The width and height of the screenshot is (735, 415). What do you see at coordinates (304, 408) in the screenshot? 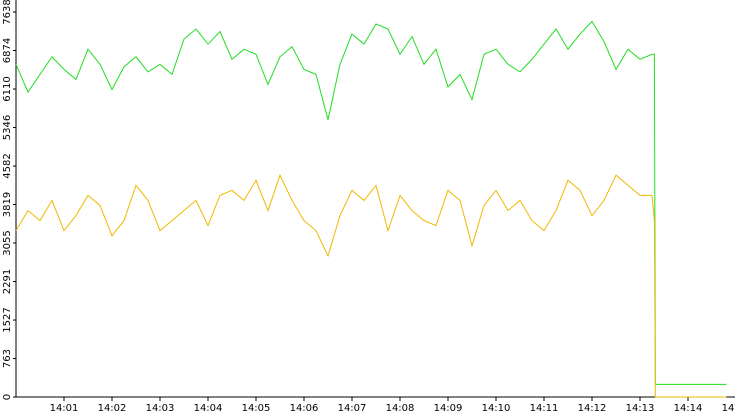
I see `x-tick-label: 14:06` at bounding box center [304, 408].